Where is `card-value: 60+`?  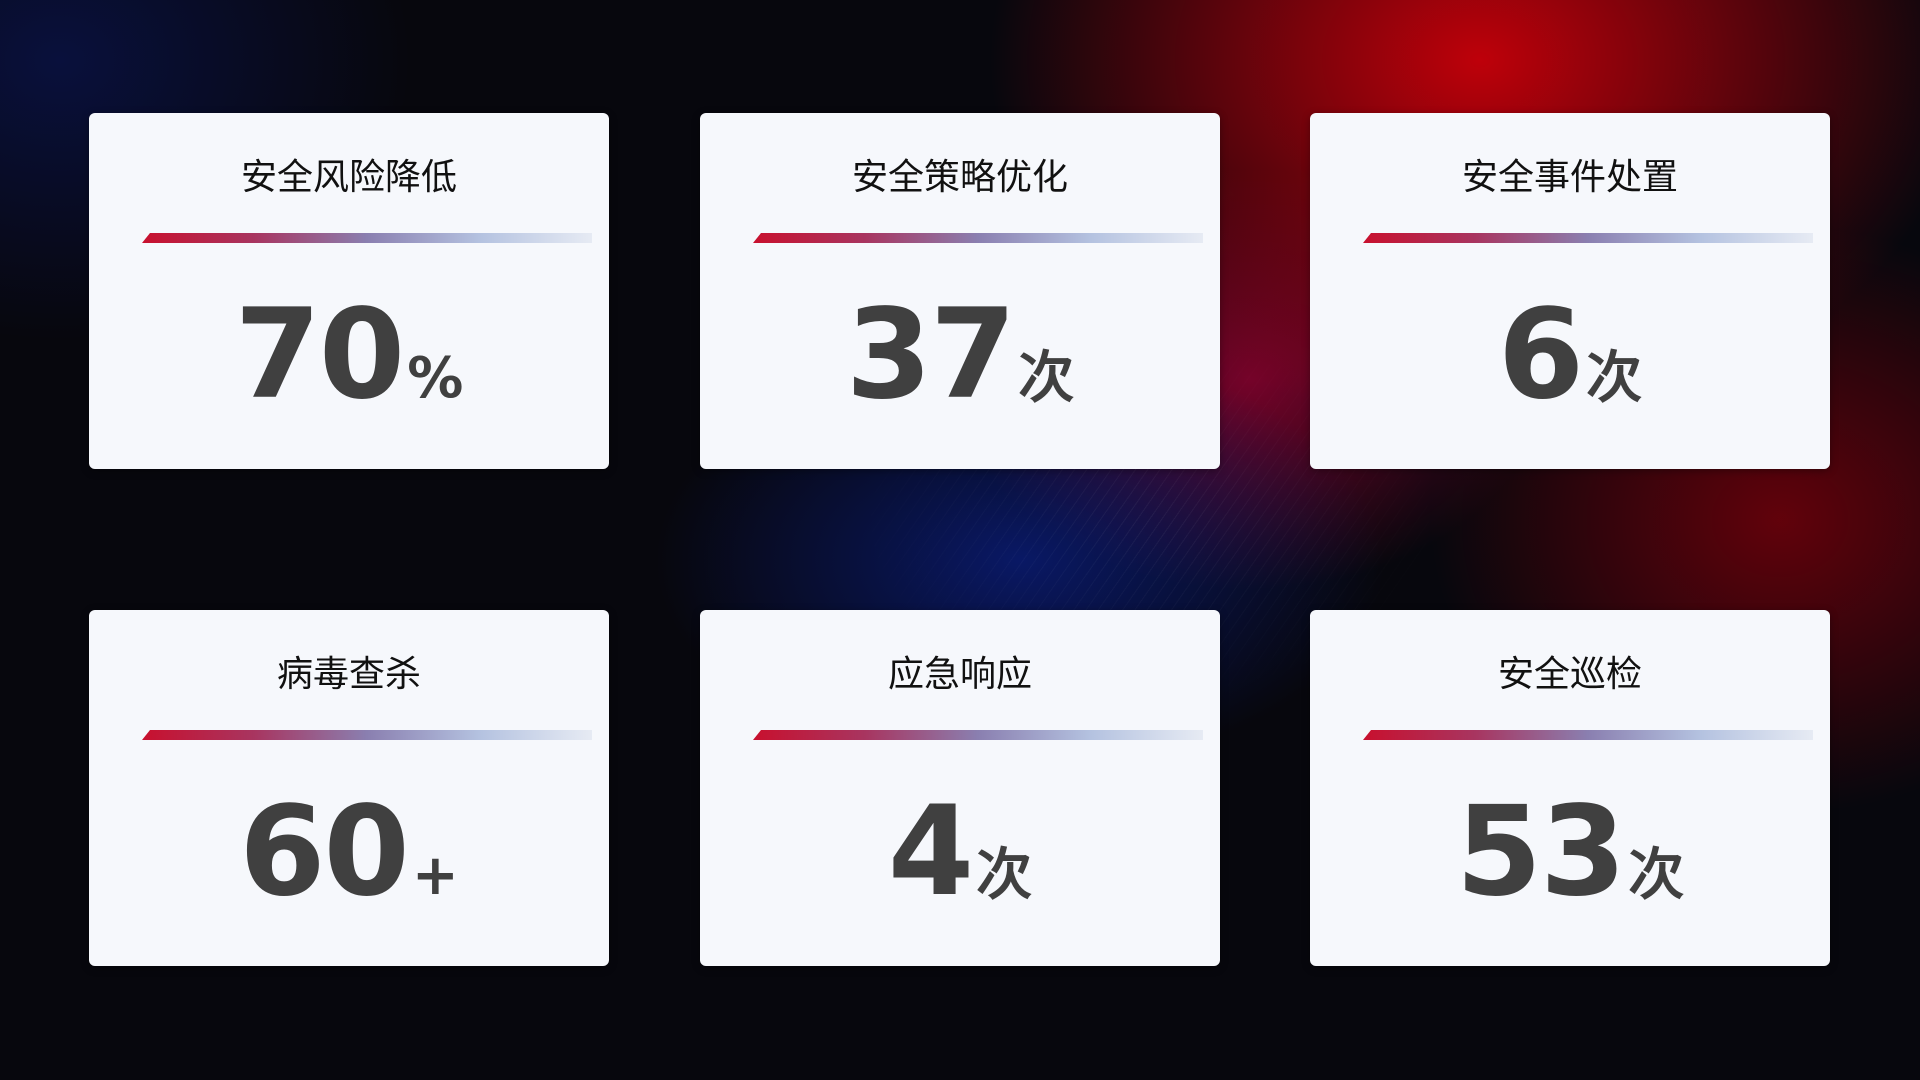
card-value: 60+ is located at coordinates (349, 852).